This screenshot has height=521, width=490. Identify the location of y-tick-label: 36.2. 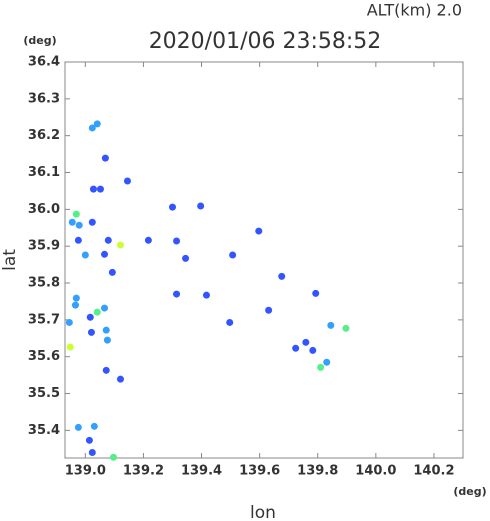
(44, 135).